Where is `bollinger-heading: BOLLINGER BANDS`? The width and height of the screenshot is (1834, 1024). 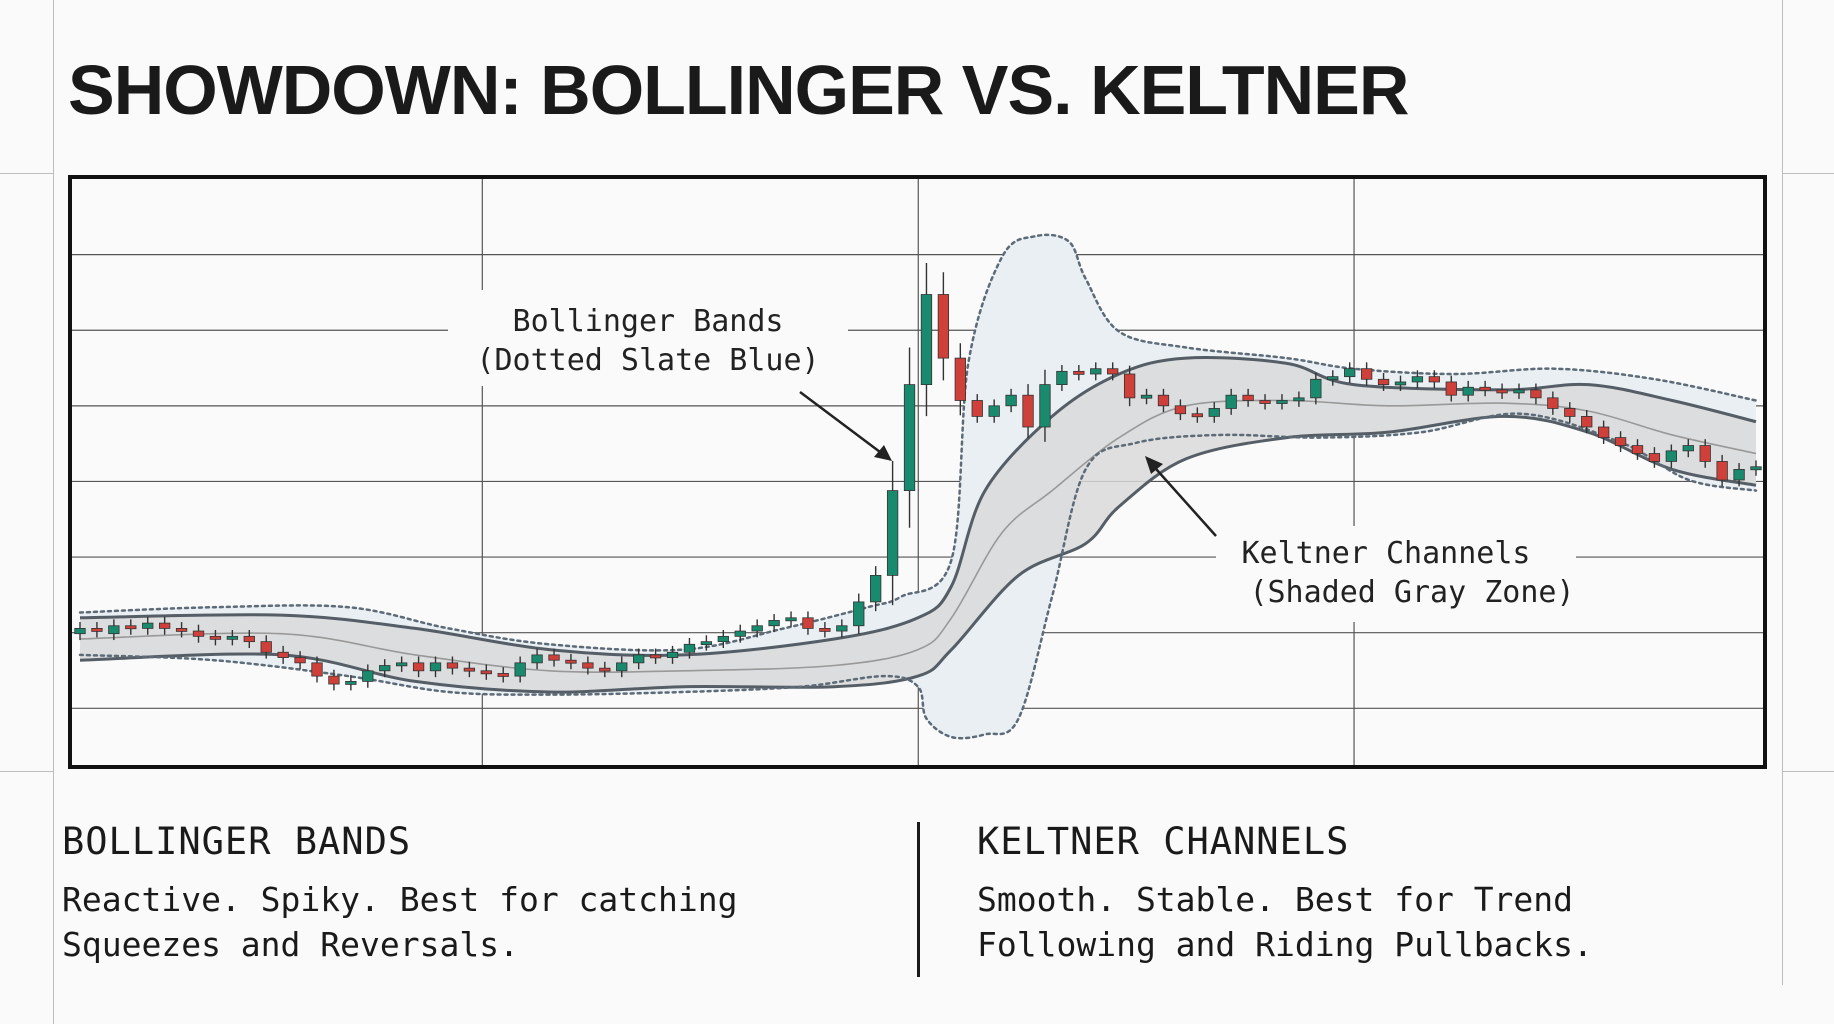
bollinger-heading: BOLLINGER BANDS is located at coordinates (237, 841).